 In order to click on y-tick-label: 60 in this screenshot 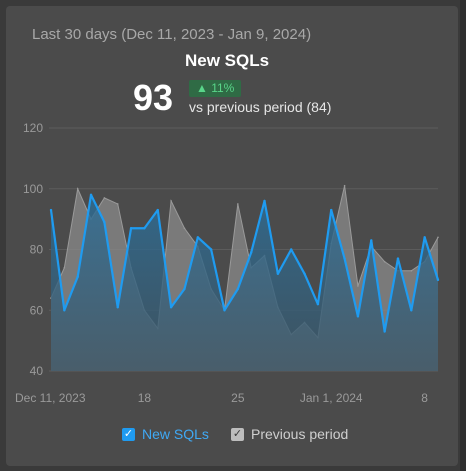, I will do `click(37, 310)`.